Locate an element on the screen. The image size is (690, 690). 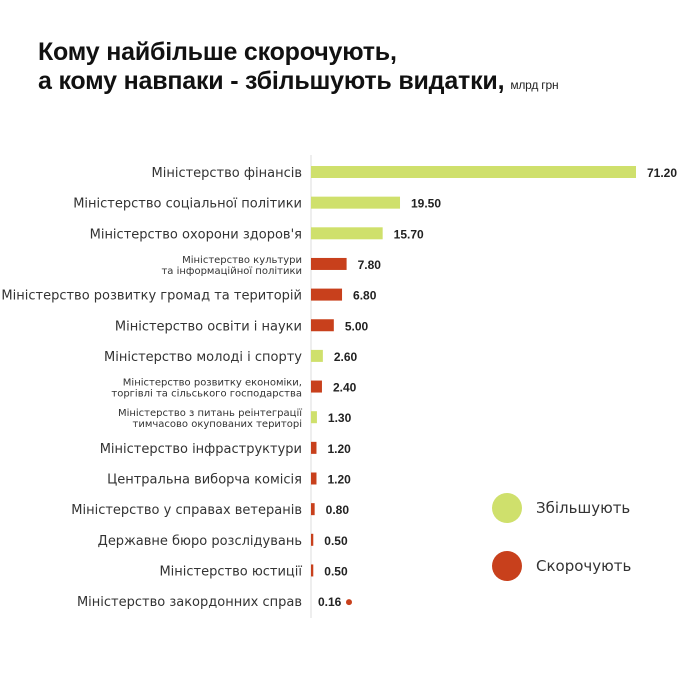
legend-label-decrease: Скорочують is located at coordinates (584, 566).